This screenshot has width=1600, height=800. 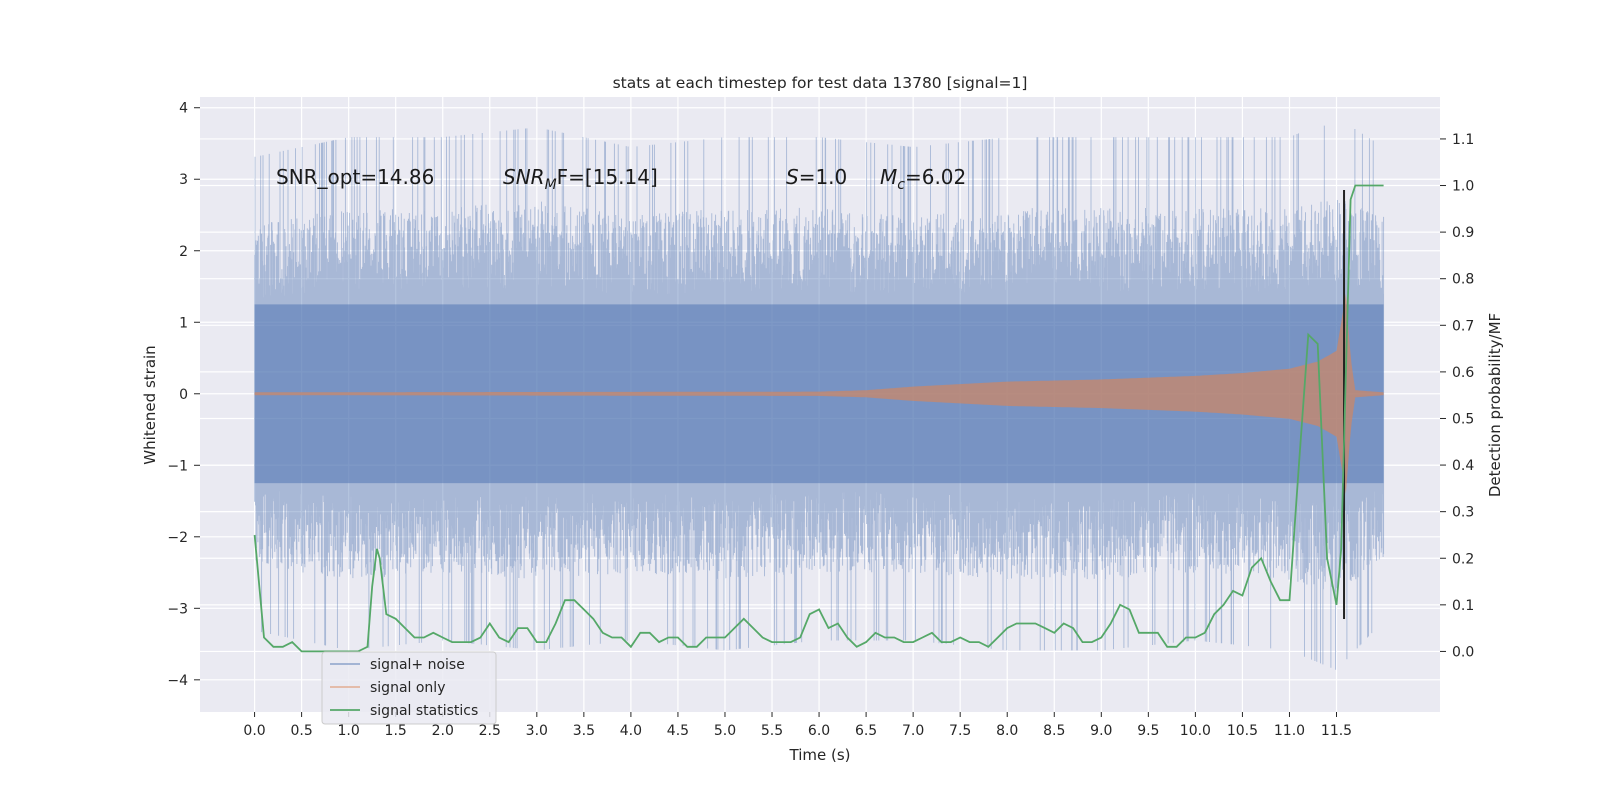 What do you see at coordinates (183, 252) in the screenshot?
I see `y-tick-label: 2` at bounding box center [183, 252].